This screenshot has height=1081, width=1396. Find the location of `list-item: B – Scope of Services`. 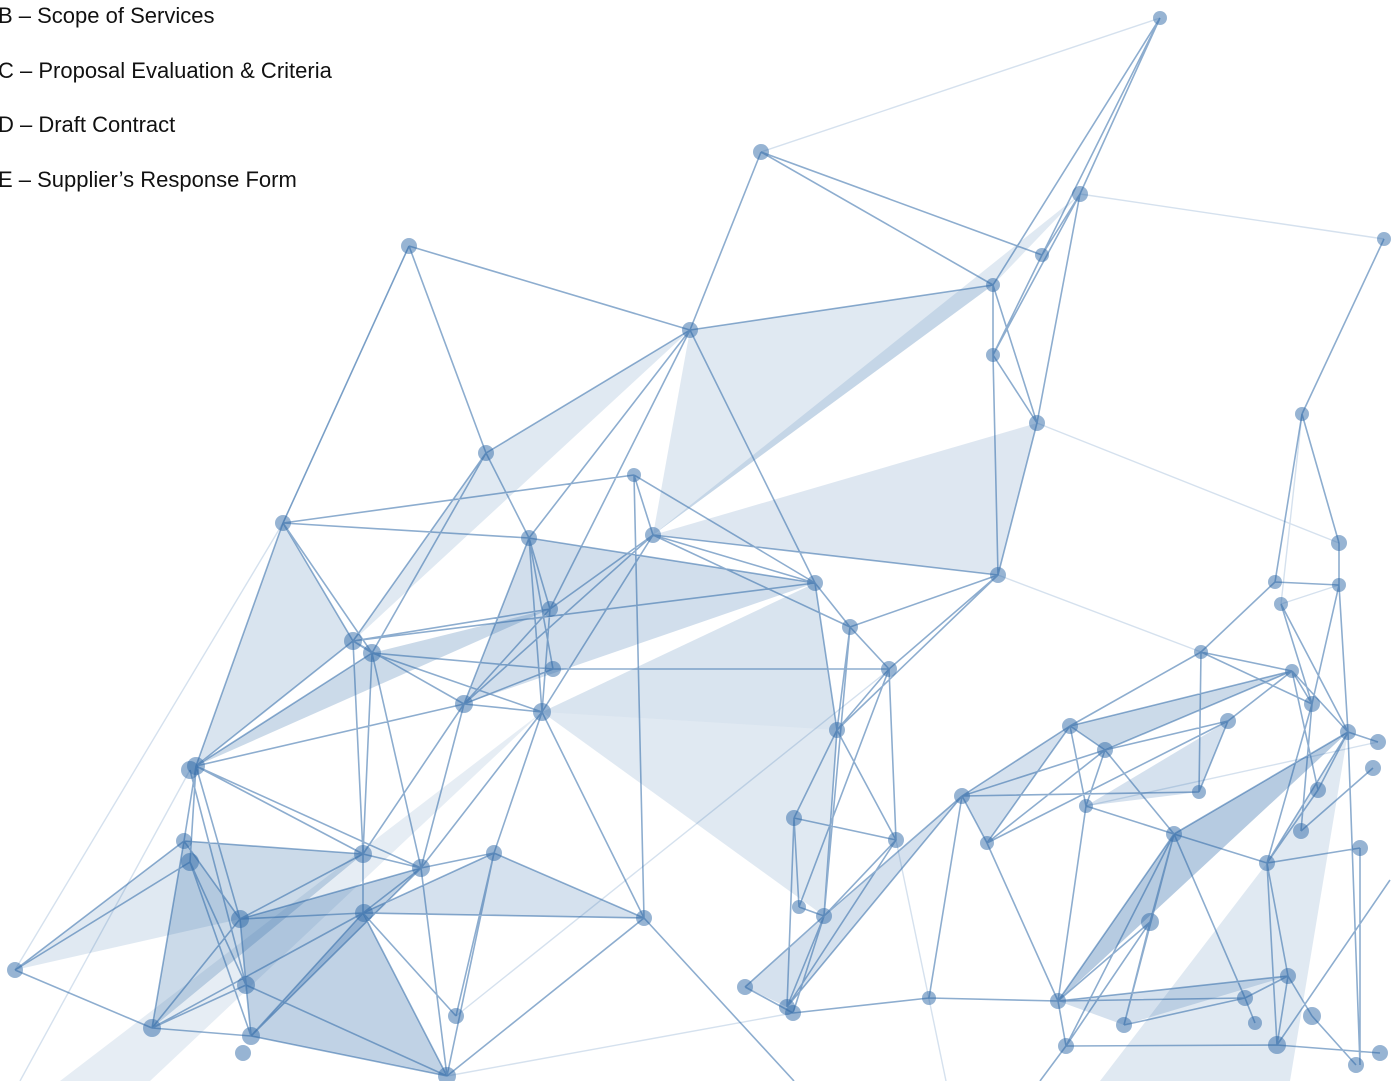

list-item: B – Scope of Services is located at coordinates (107, 15).